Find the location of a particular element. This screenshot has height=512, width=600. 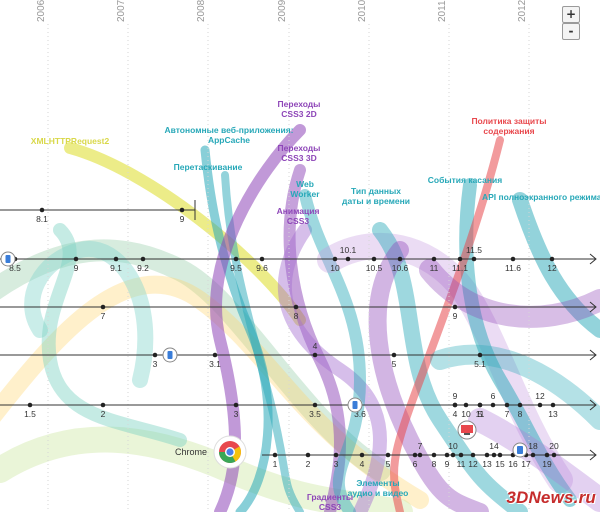

version-label: 14 is located at coordinates (494, 446).